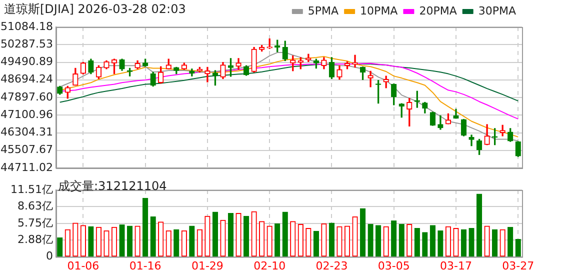 The height and width of the screenshot is (276, 578). Describe the element at coordinates (26, 114) in the screenshot. I see `y-tick-label: 47100.96` at that location.